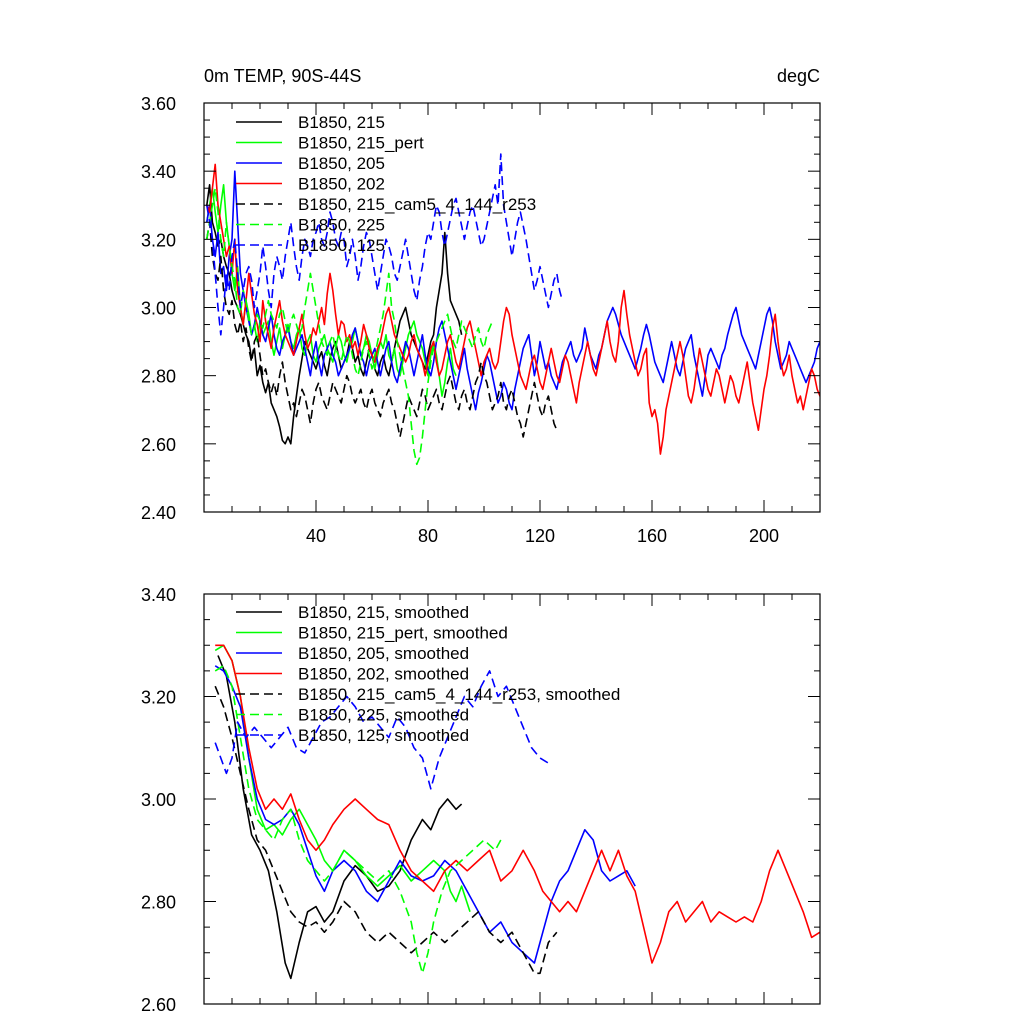 Image resolution: width=1024 pixels, height=1024 pixels. I want to click on legend-label: B1850, 205, smoothed, so click(383, 653).